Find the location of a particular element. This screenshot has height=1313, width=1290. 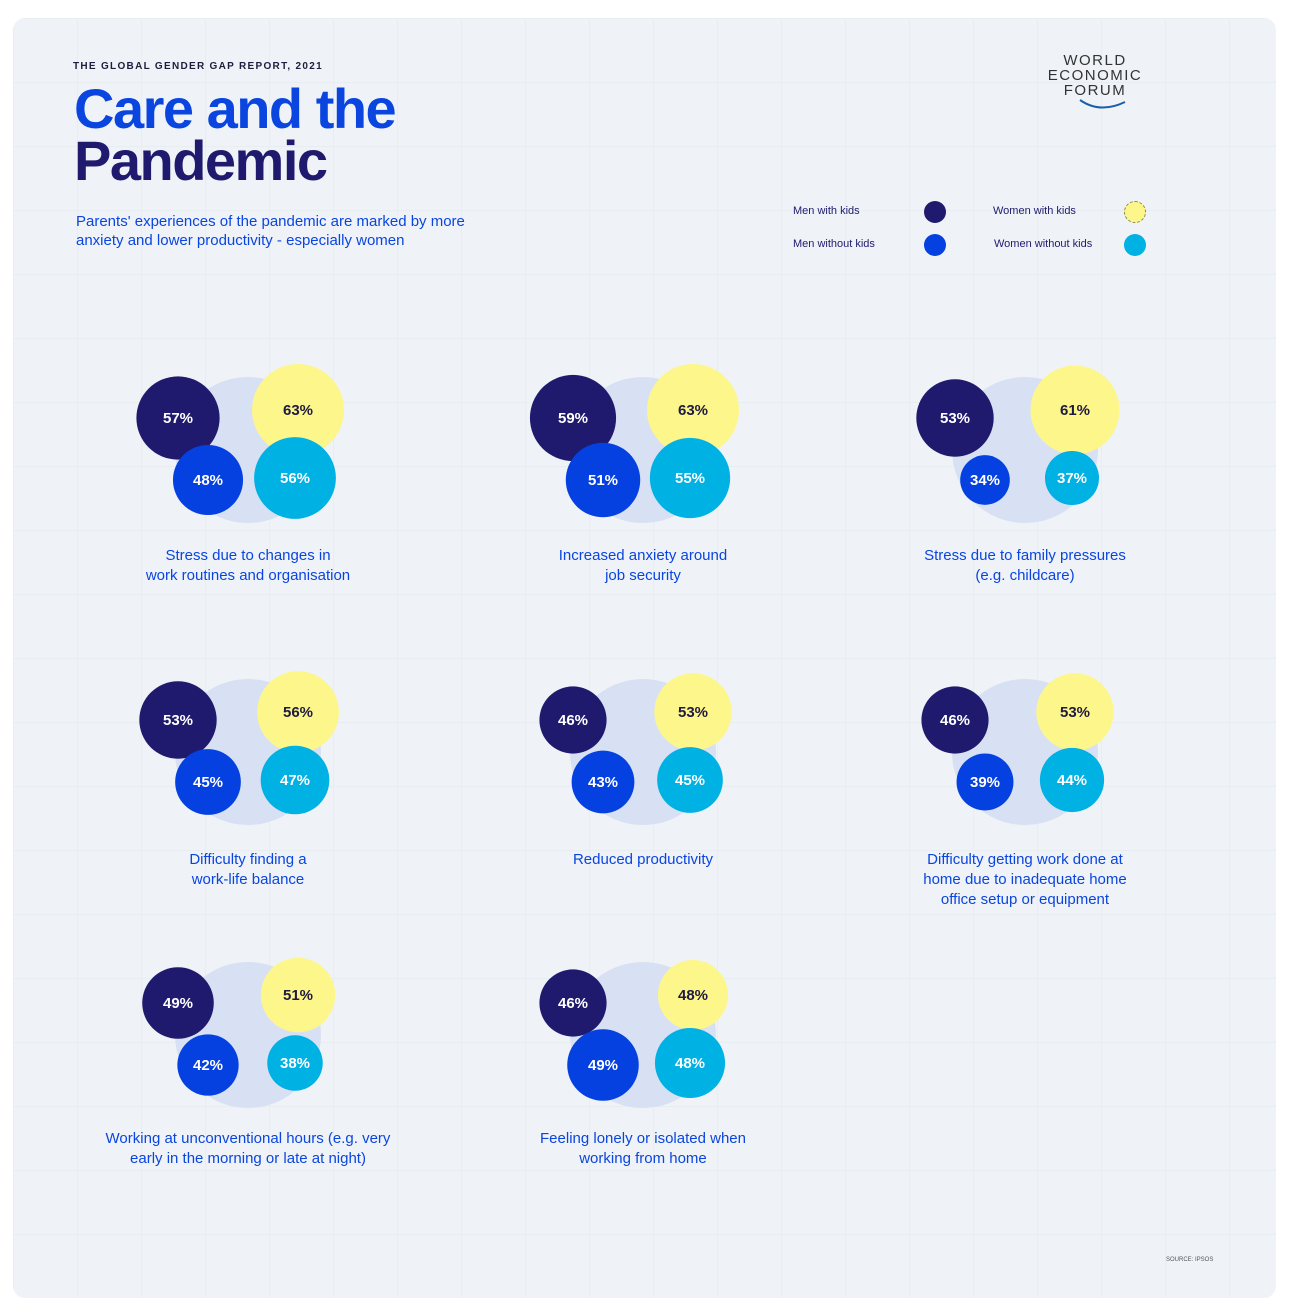

bubble-panel: 57% 63% 48% 56% is located at coordinates (240, 443).